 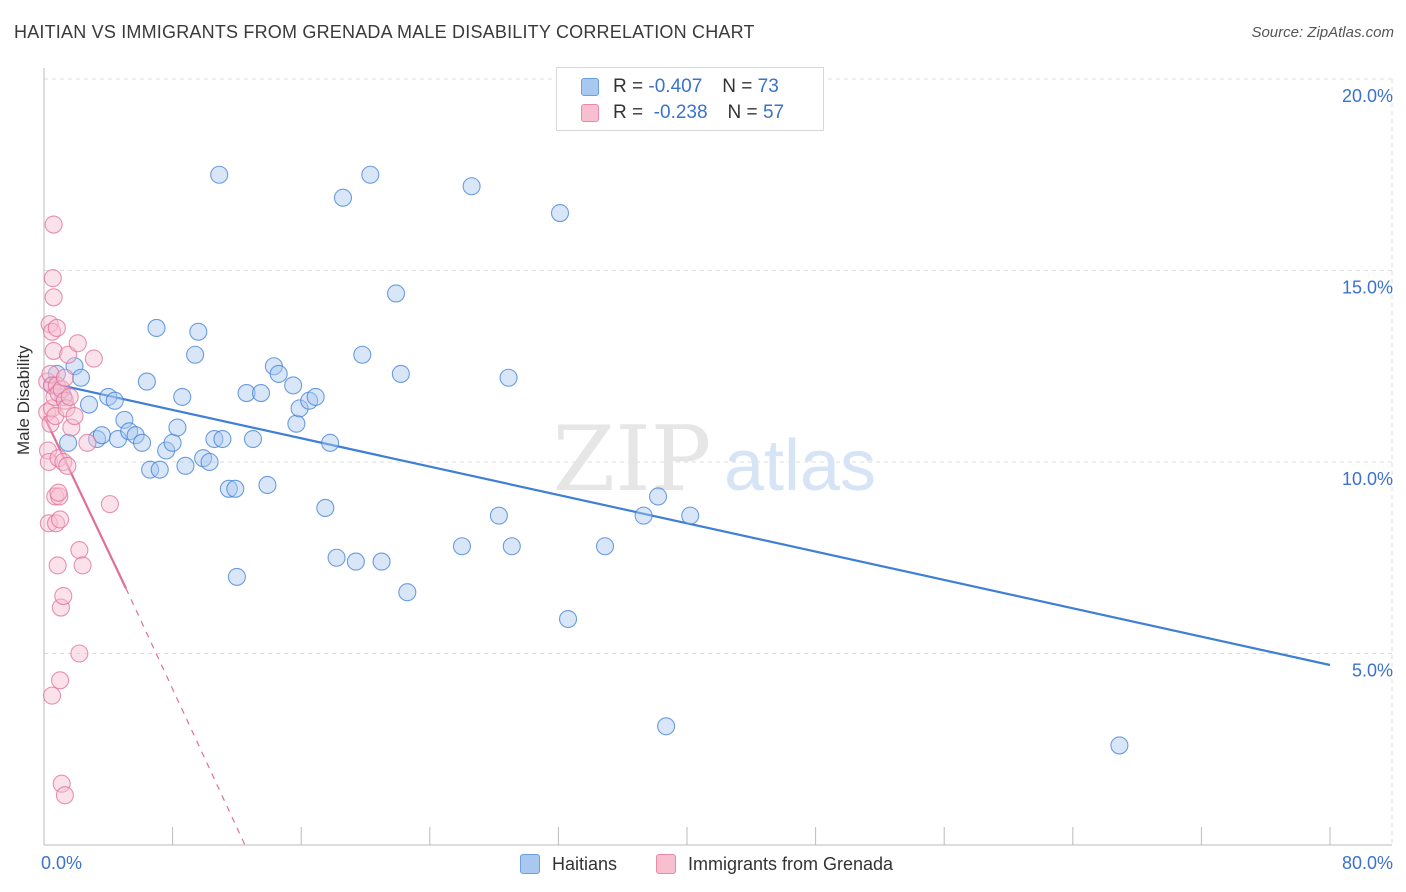 I want to click on y-axis-label: Male Disability, so click(x=23, y=400).